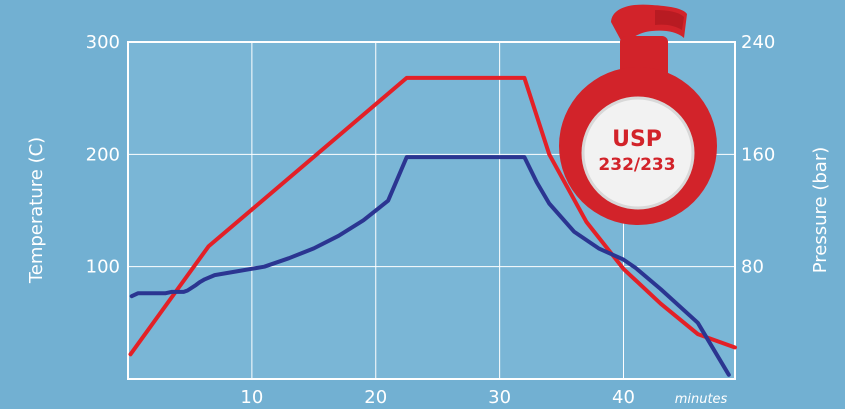  What do you see at coordinates (701, 399) in the screenshot?
I see `x-axis-title: minutes` at bounding box center [701, 399].